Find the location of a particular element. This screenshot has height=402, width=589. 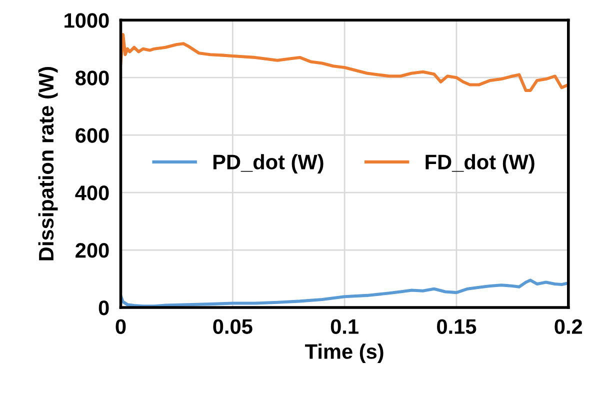

x-tick-label: 0 is located at coordinates (121, 326).